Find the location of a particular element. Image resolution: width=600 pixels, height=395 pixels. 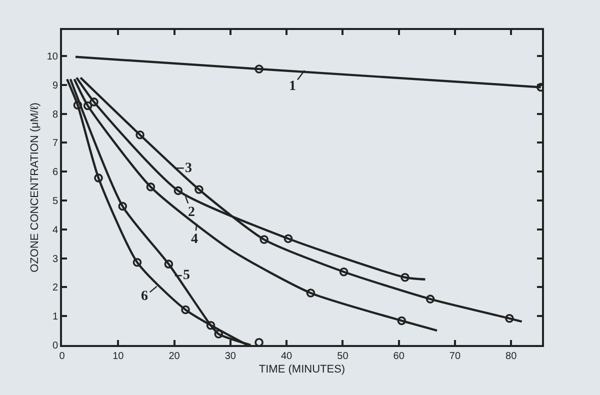

x-tick-label: 40 is located at coordinates (286, 356).